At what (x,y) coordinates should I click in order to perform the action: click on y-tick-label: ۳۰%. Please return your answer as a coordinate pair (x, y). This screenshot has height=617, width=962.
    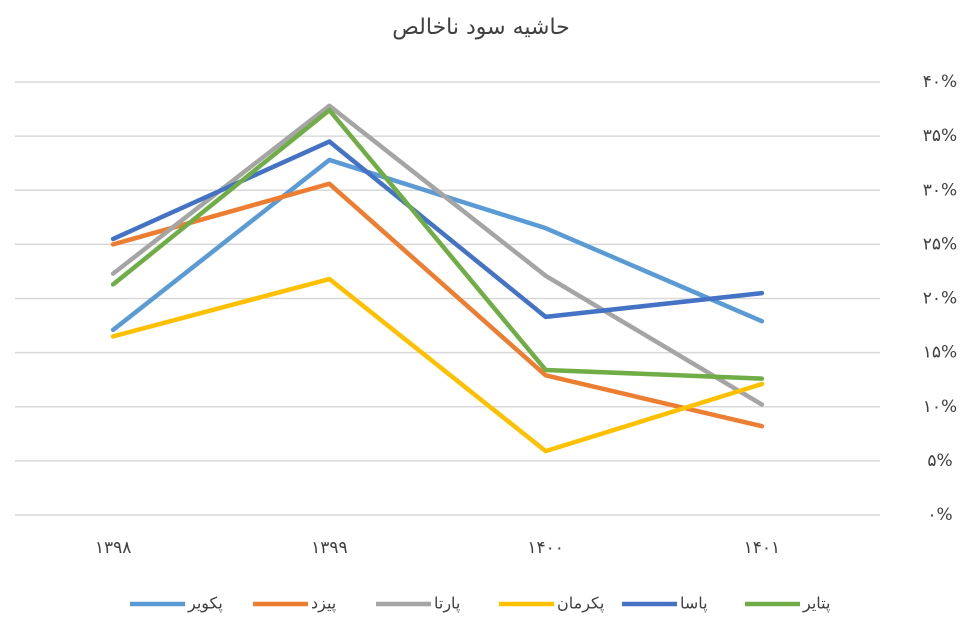
    Looking at the image, I should click on (940, 190).